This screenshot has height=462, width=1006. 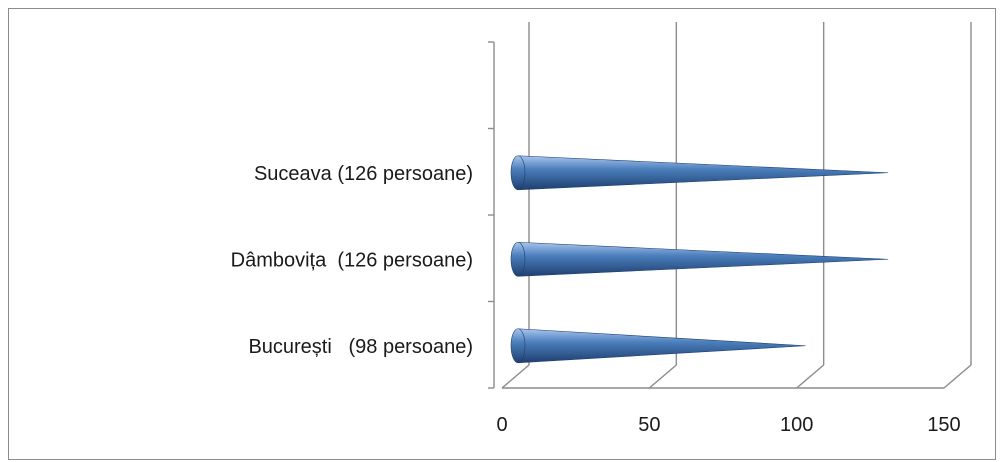 I want to click on x-tick-label: 150, so click(x=943, y=425).